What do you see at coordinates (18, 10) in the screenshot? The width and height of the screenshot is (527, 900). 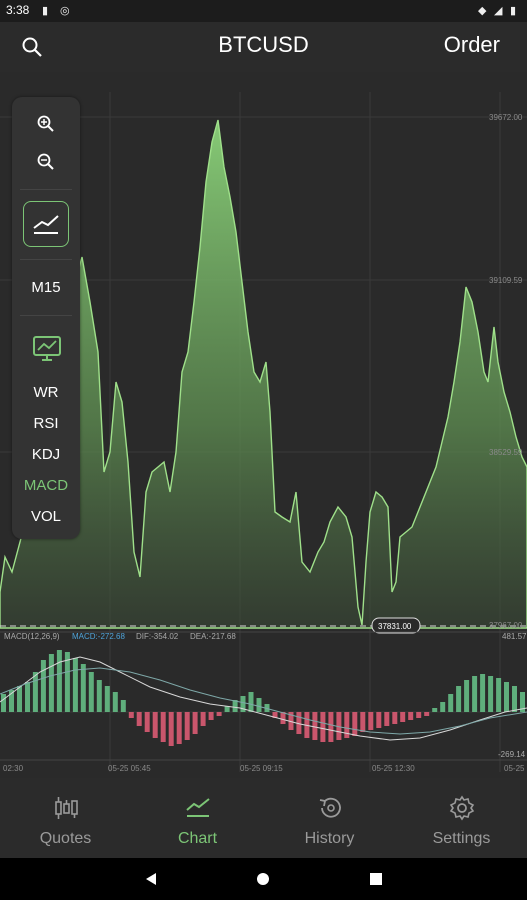 I see `status-time: 3:38` at bounding box center [18, 10].